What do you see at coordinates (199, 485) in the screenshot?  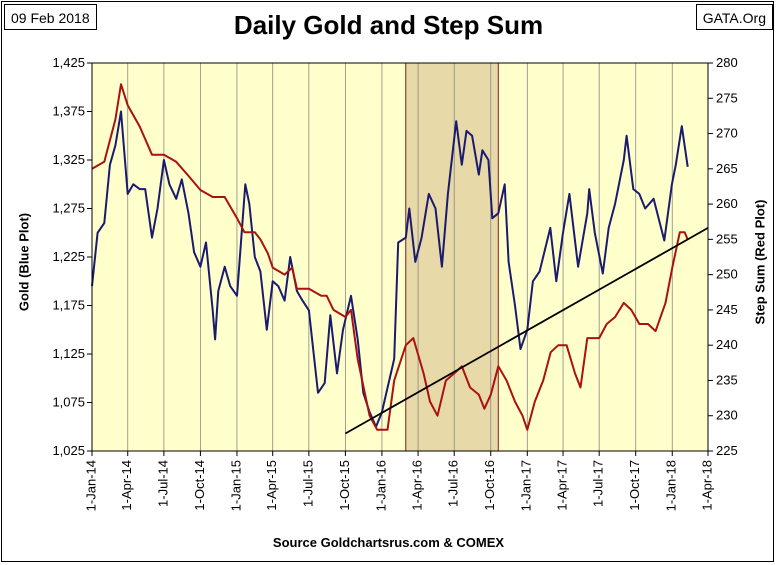 I see `x-tick-label: 1-Oct-14` at bounding box center [199, 485].